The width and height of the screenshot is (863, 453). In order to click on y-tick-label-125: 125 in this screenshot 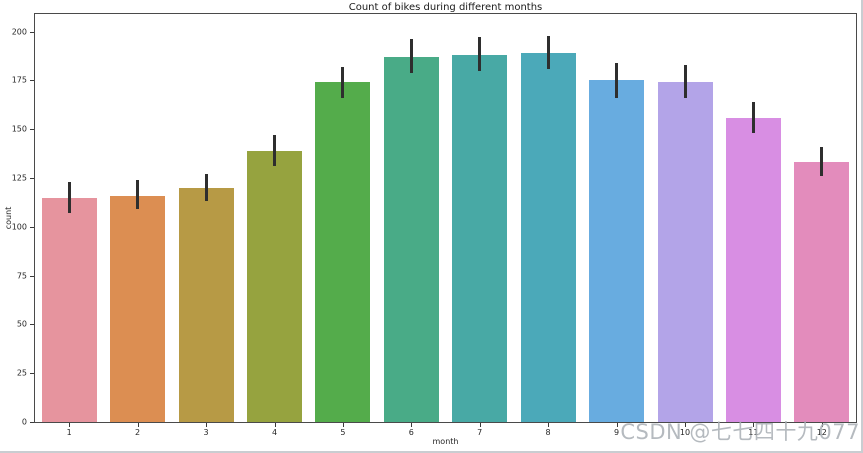, I will do `click(19, 178)`.